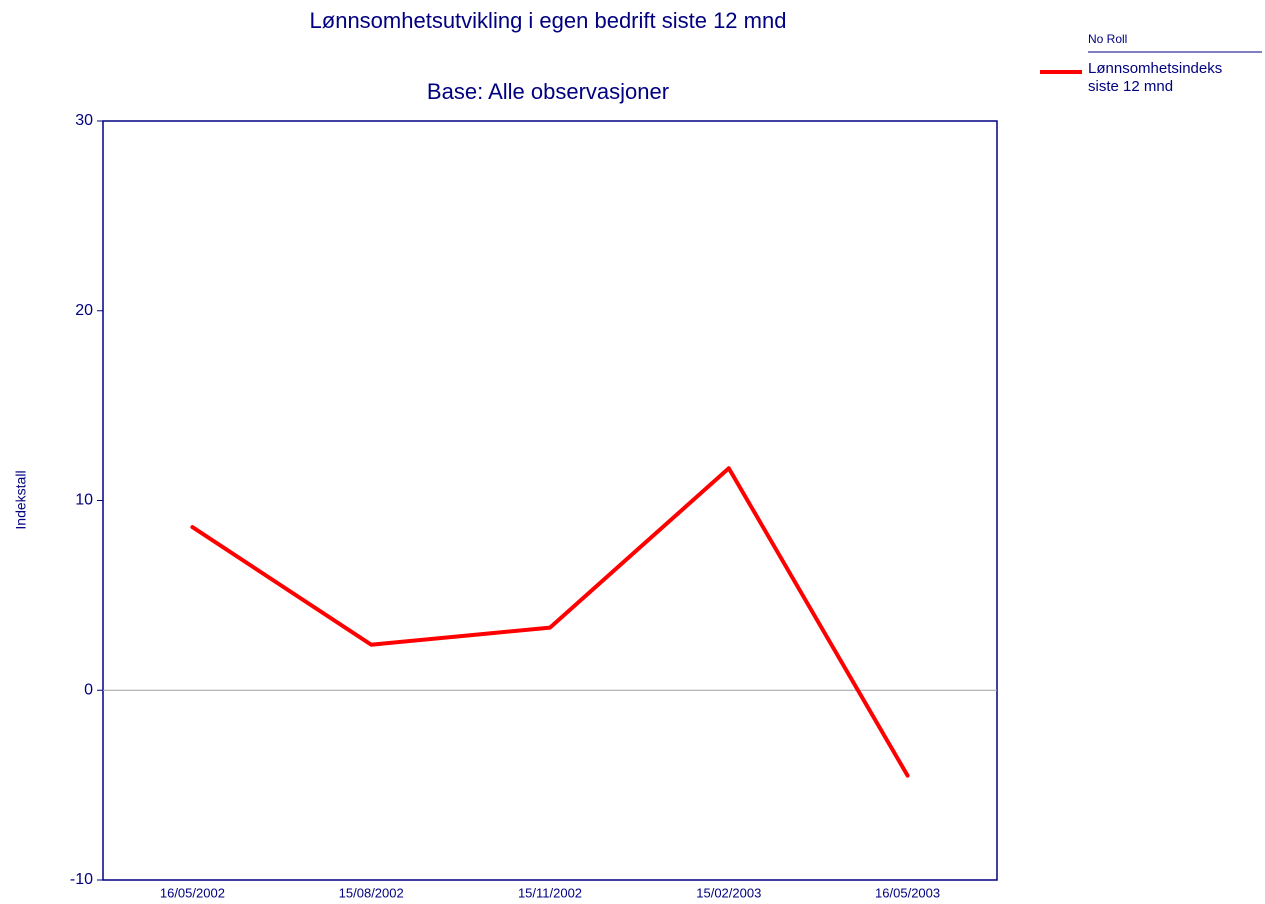  I want to click on x-tick-label: 16/05/2002, so click(192, 892).